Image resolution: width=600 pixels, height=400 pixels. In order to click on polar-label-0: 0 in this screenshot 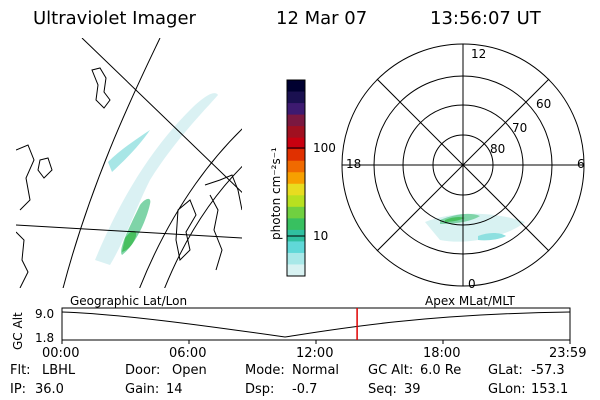, I will do `click(472, 284)`.